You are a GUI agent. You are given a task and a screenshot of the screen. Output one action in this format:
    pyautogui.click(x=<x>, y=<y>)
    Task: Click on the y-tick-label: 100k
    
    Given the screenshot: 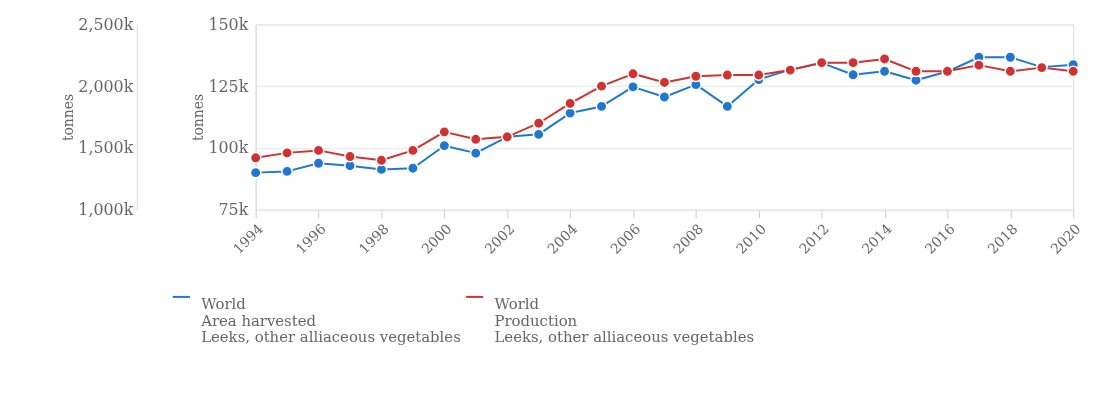 What is the action you would take?
    pyautogui.click(x=228, y=148)
    